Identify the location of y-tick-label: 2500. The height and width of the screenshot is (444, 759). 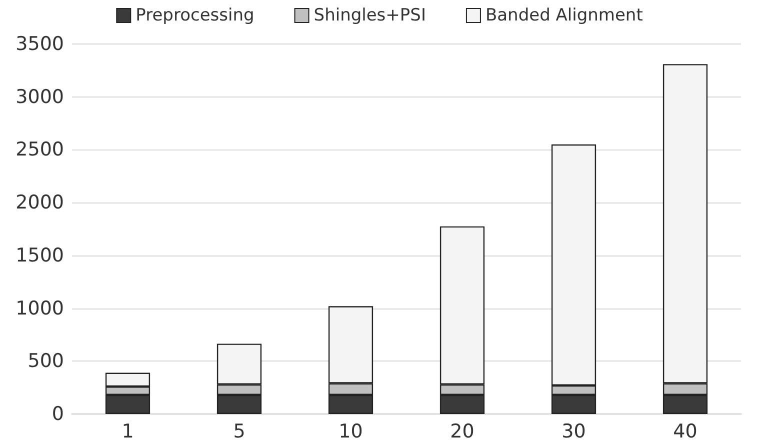
(40, 149).